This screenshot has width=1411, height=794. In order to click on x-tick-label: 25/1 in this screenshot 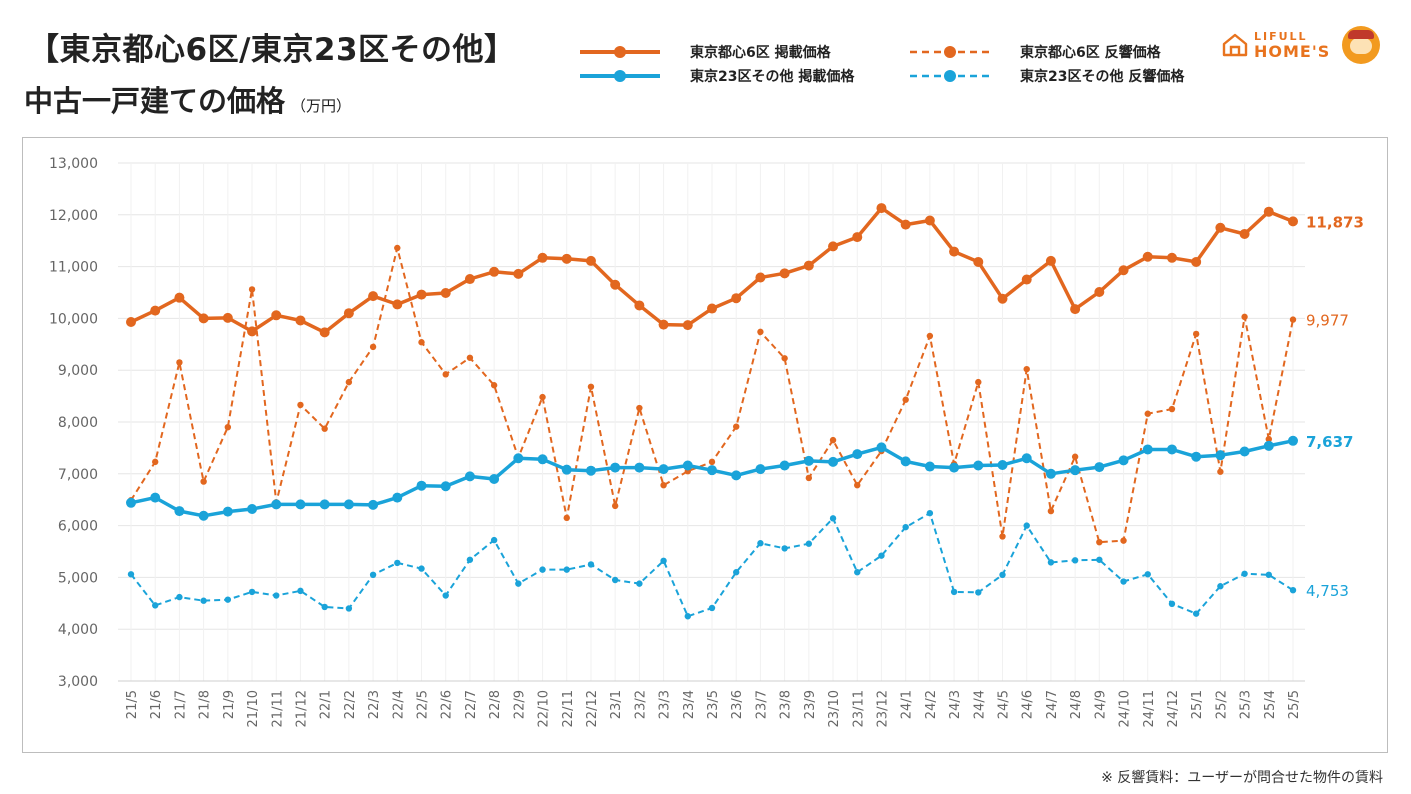, I will do `click(1197, 704)`.